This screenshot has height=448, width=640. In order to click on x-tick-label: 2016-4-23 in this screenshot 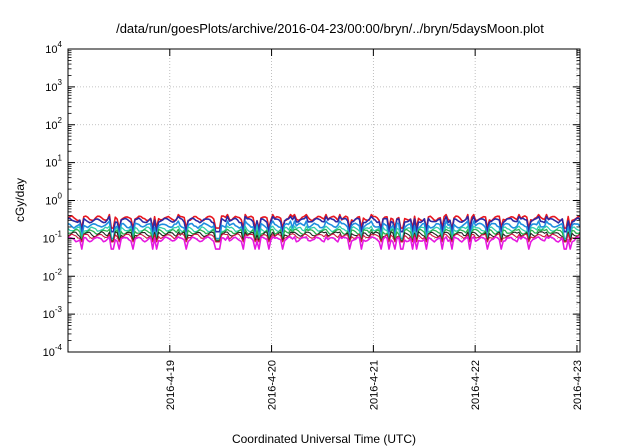, I will do `click(578, 385)`.